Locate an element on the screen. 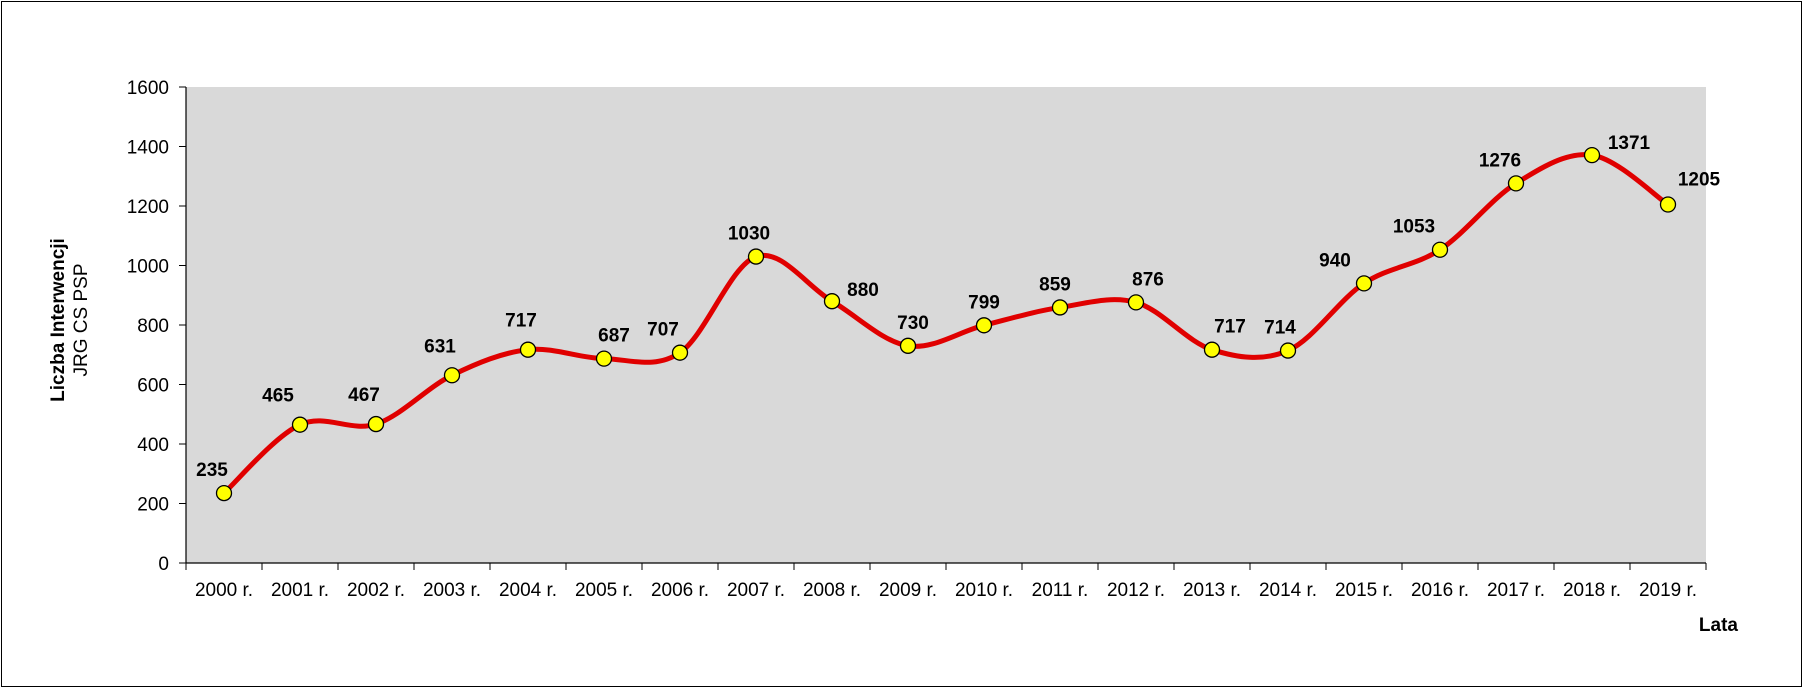 This screenshot has height=690, width=1805. x-tick-label: 2013 r. is located at coordinates (1212, 590).